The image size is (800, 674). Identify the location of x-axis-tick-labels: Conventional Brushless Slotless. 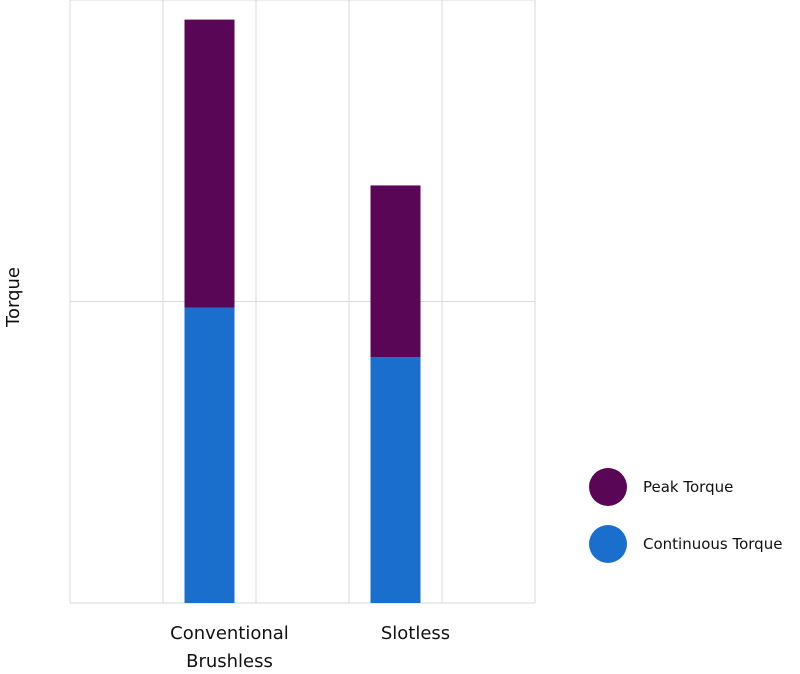
(310, 647).